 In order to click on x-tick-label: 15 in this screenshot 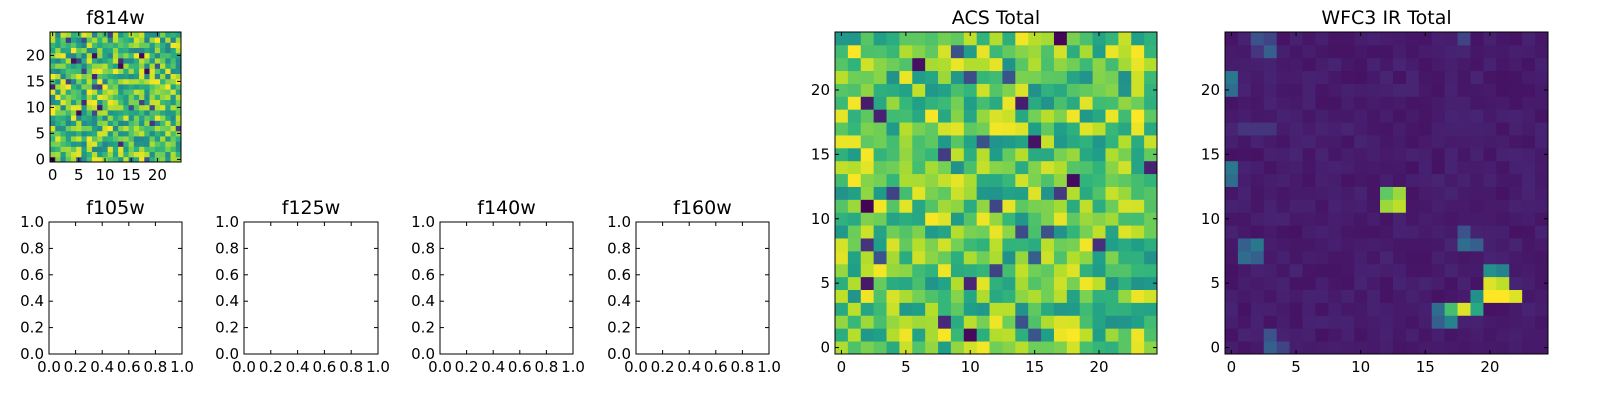, I will do `click(1034, 367)`.